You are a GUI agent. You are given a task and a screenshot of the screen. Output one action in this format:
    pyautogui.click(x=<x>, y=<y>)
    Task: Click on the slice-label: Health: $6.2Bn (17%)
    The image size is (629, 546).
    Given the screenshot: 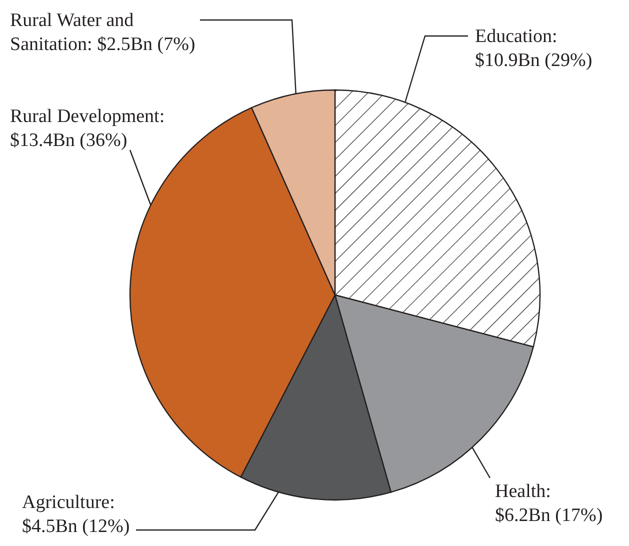 What is the action you would take?
    pyautogui.click(x=549, y=503)
    